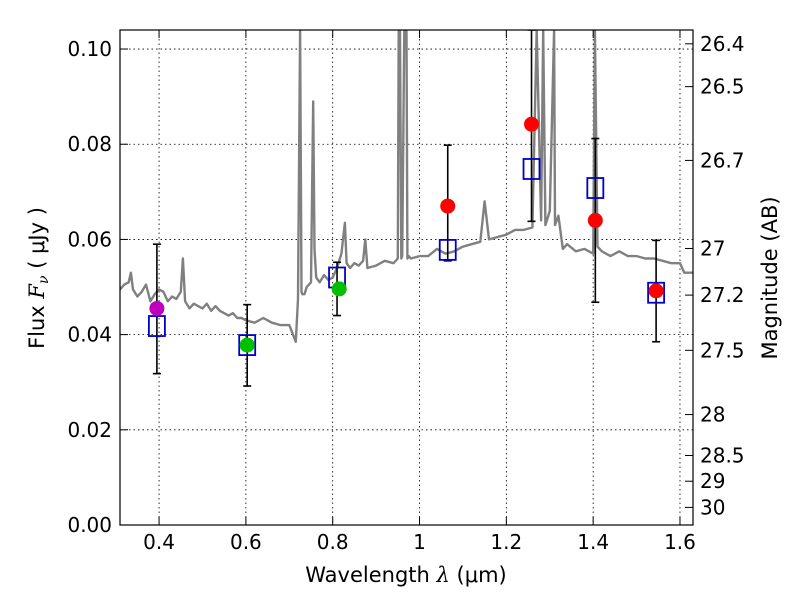 The height and width of the screenshot is (600, 800). I want to click on right-tick-label: 28, so click(712, 415).